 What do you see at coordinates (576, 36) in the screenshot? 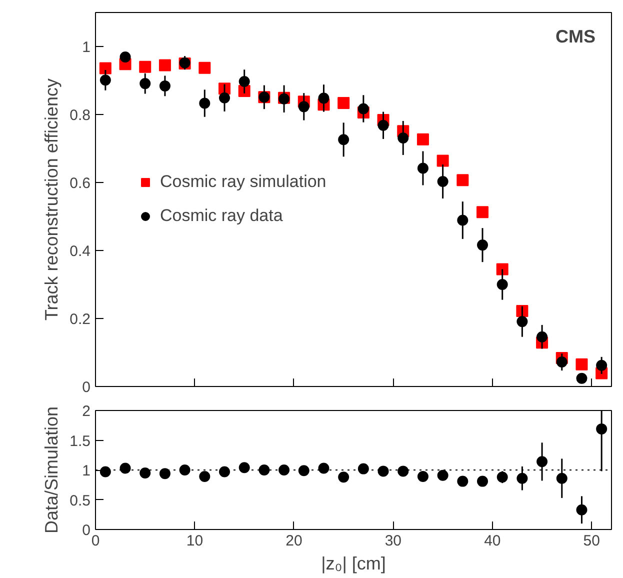
I see `annotation: CMS` at bounding box center [576, 36].